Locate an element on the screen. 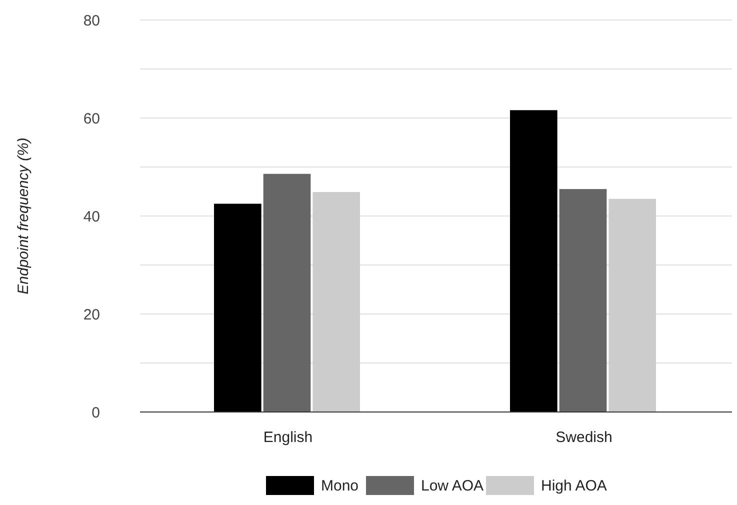  y-axis-title: Endpoint frequency (%) is located at coordinates (23, 216).